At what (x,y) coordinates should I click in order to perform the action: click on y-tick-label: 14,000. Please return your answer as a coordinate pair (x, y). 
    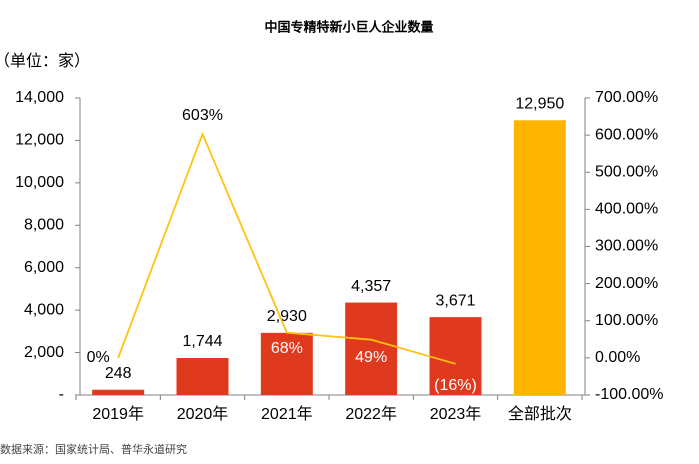
    Looking at the image, I should click on (39, 97).